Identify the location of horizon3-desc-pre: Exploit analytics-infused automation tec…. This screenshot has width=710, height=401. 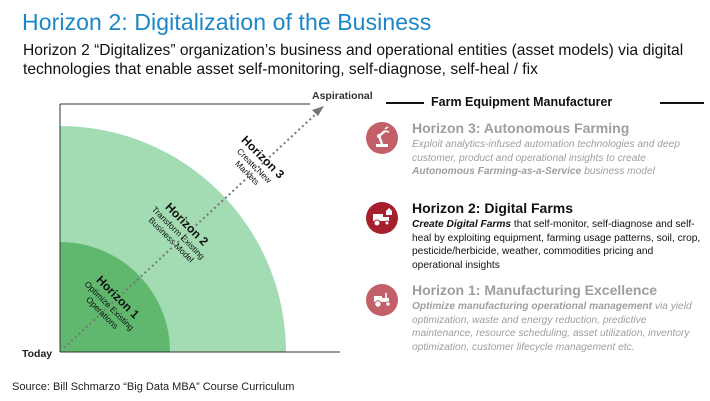
(546, 151).